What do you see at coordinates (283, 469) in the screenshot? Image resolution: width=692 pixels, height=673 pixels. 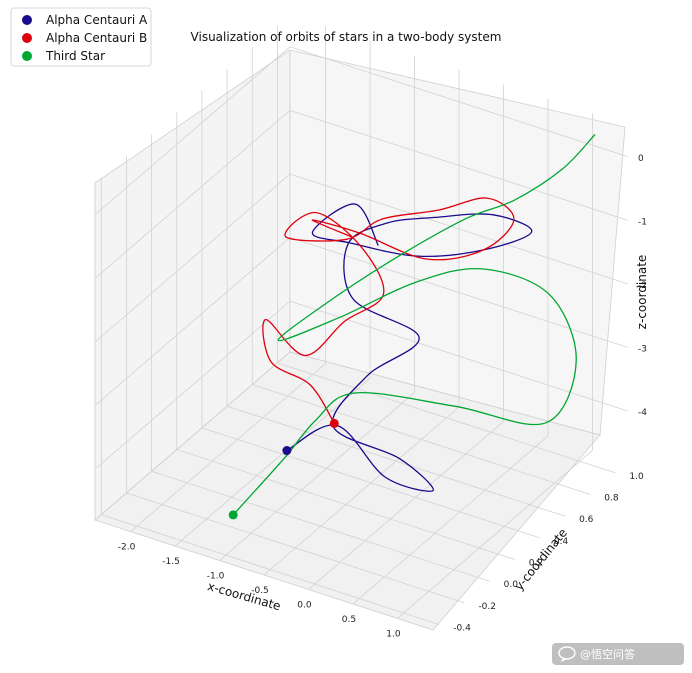 I see `series-markers` at bounding box center [283, 469].